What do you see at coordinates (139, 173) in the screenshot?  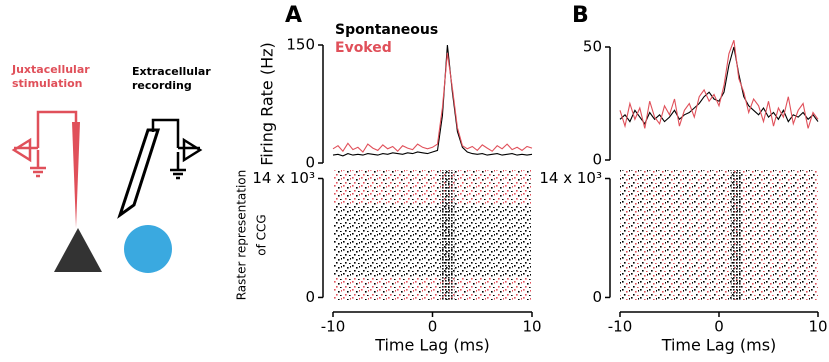 I see `rec-electrode` at bounding box center [139, 173].